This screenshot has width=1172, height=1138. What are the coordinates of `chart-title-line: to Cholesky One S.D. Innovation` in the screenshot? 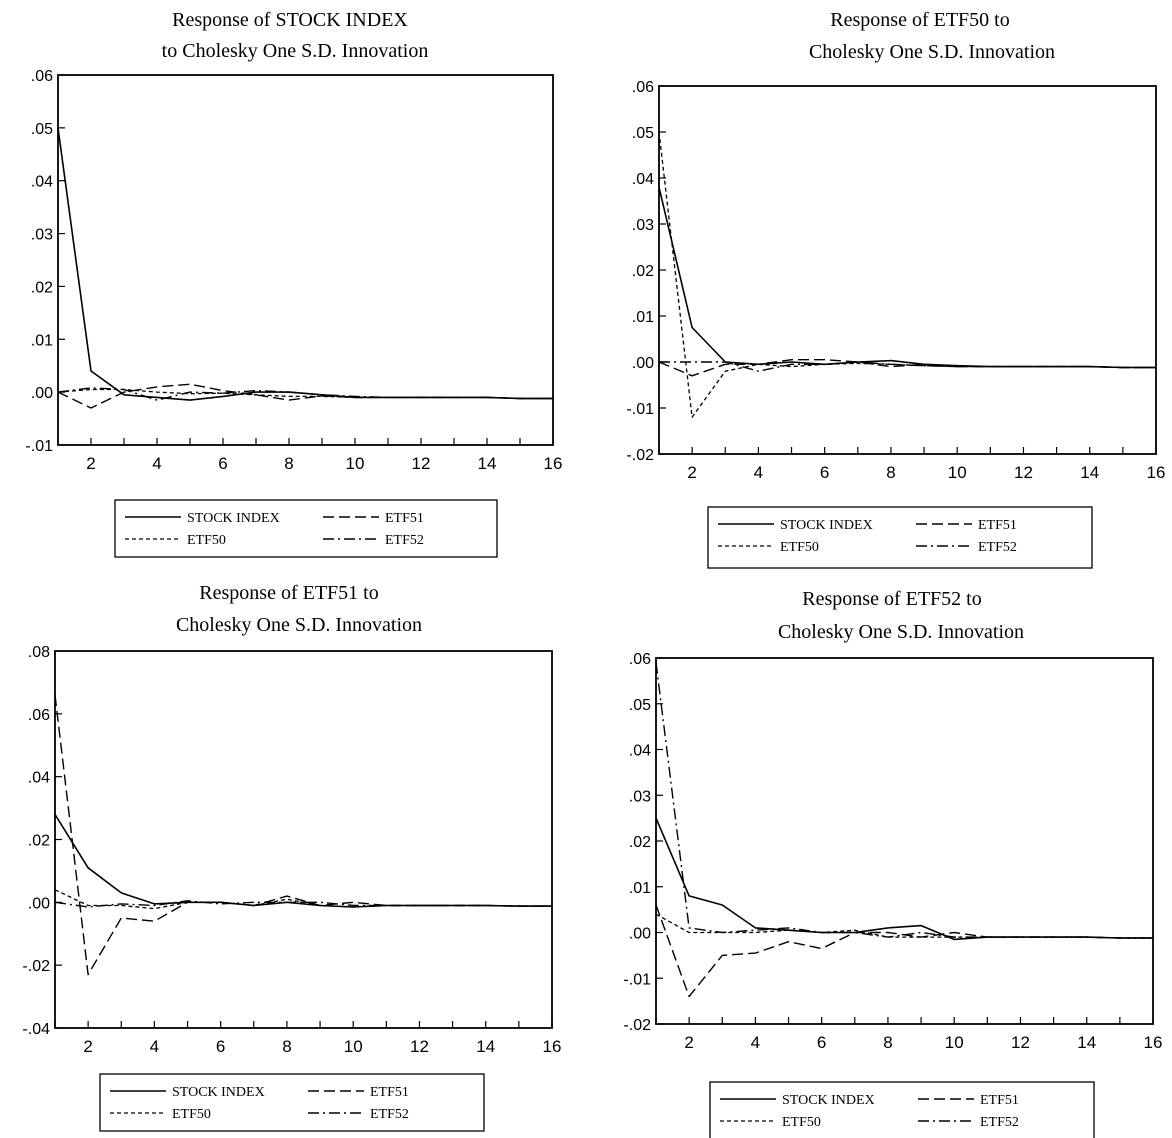 It's located at (295, 51).